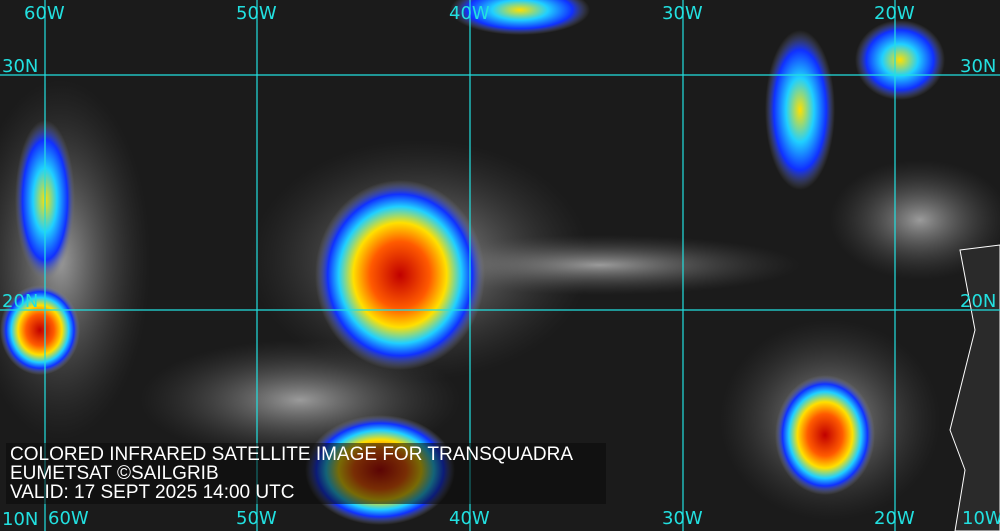 Image resolution: width=1000 pixels, height=531 pixels. I want to click on lon-label-bottom: 50W, so click(256, 518).